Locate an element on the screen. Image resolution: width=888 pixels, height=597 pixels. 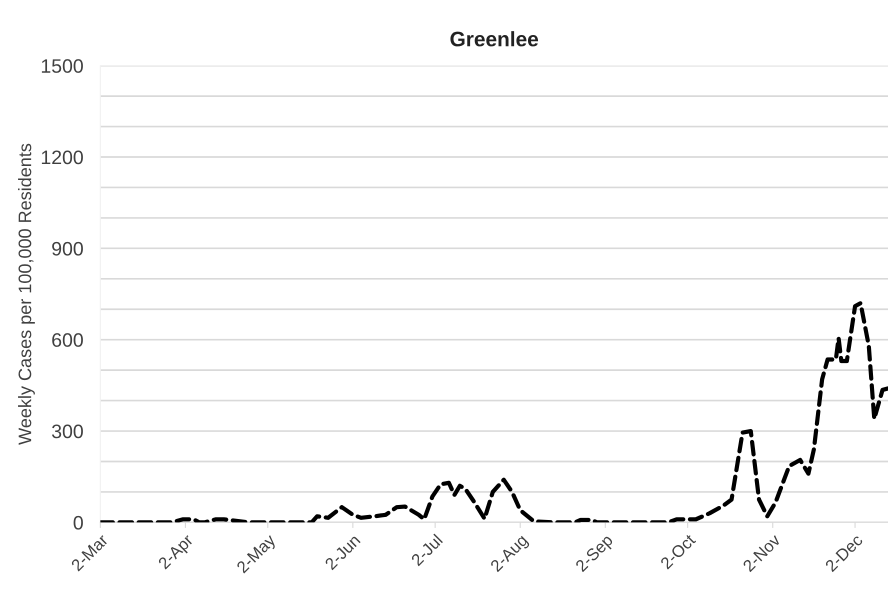
y-axis-title: Weekly Cases per 100,000 Residents is located at coordinates (26, 294).